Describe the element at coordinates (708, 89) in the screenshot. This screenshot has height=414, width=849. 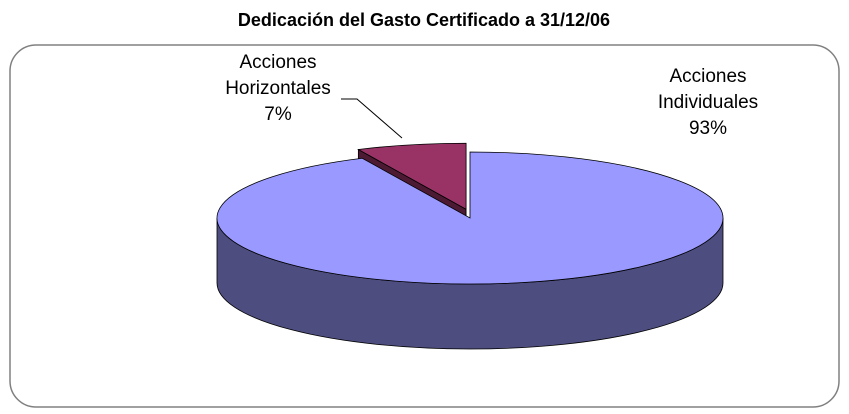
I see `slice-label: Acciones Individuales` at that location.